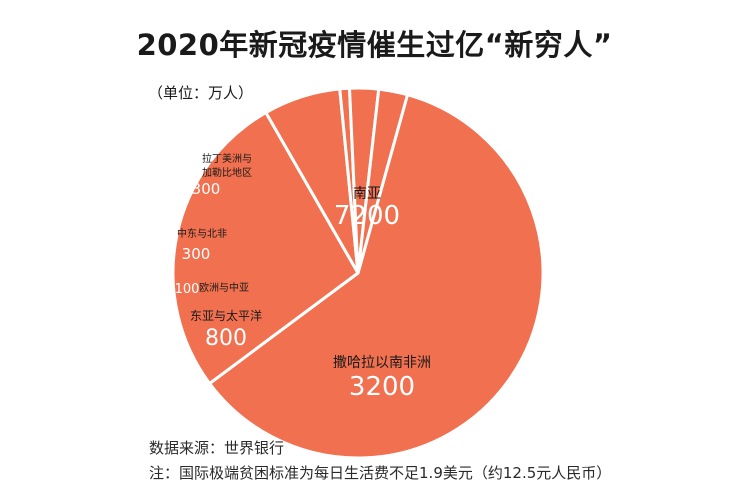 Image resolution: width=749 pixels, height=500 pixels. What do you see at coordinates (367, 194) in the screenshot?
I see `slice-label-1: 南亚` at bounding box center [367, 194].